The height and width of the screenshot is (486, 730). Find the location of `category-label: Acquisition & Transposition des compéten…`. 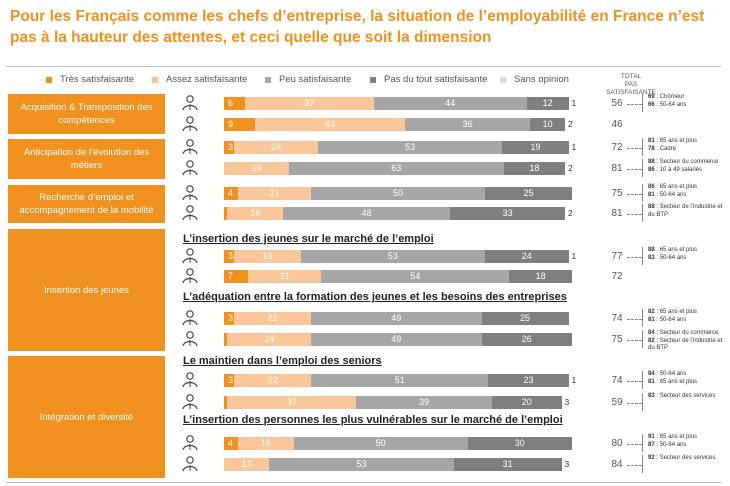

category-label: Acquisition & Transposition des compéten… is located at coordinates (86, 114).